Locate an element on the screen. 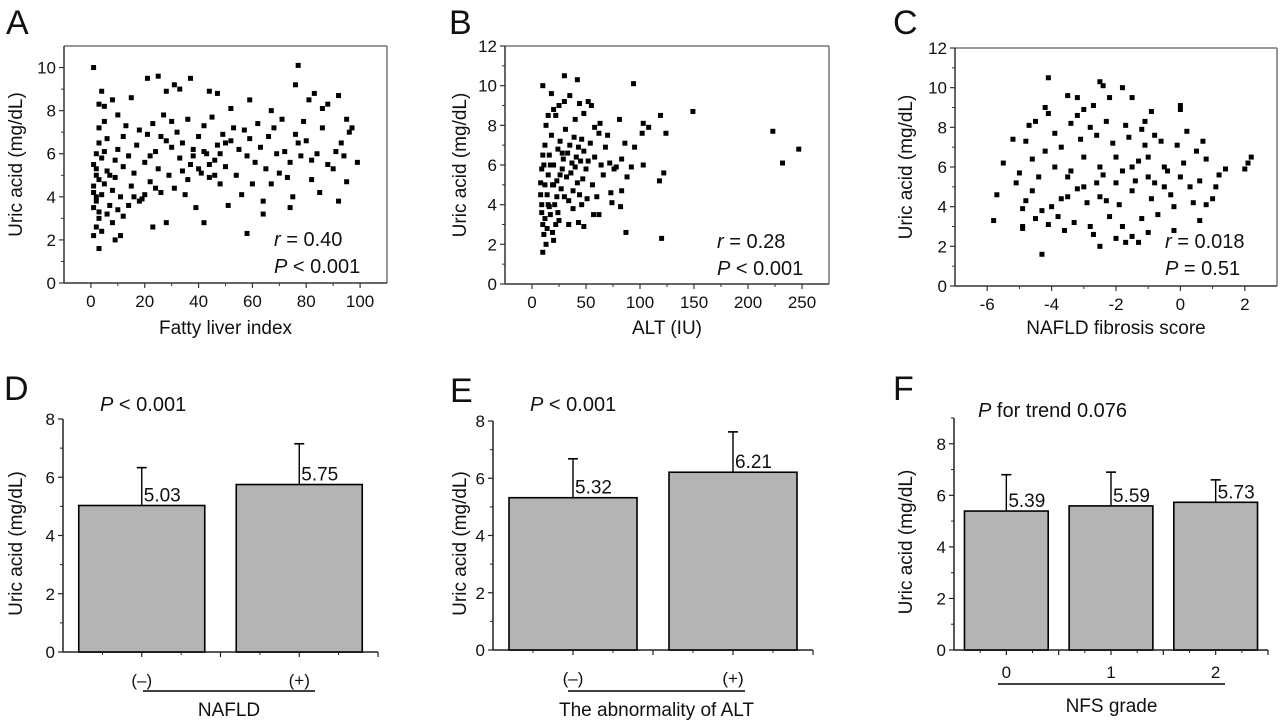 The image size is (1280, 727). x-axis-title: NAFLD fibrosis score is located at coordinates (1116, 328).